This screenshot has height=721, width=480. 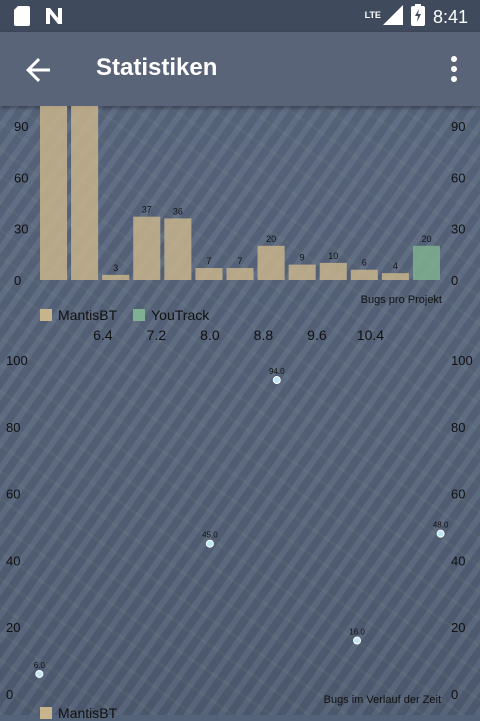 I want to click on scatter-label-2: 94.0, so click(x=277, y=371).